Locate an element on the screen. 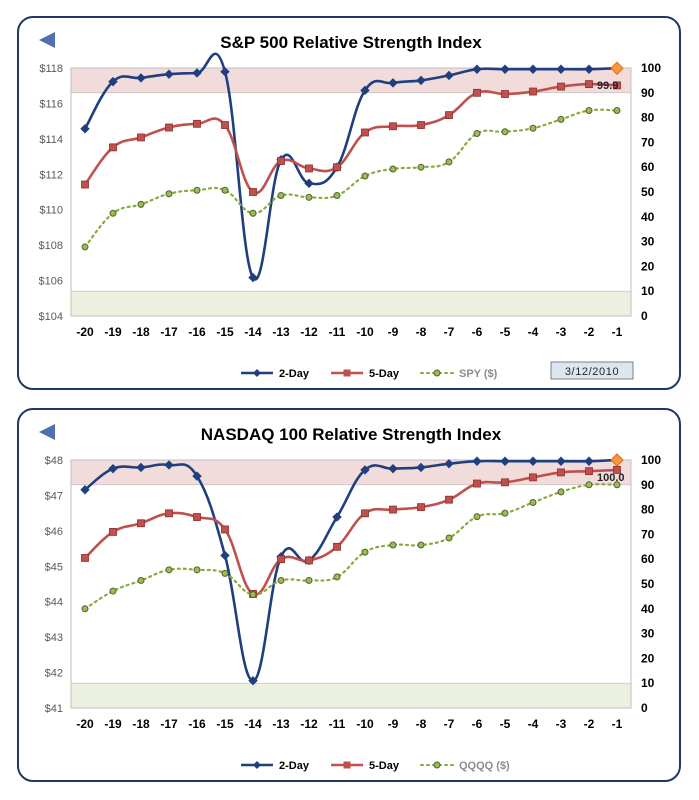  legend-label: 5-Day is located at coordinates (384, 766).